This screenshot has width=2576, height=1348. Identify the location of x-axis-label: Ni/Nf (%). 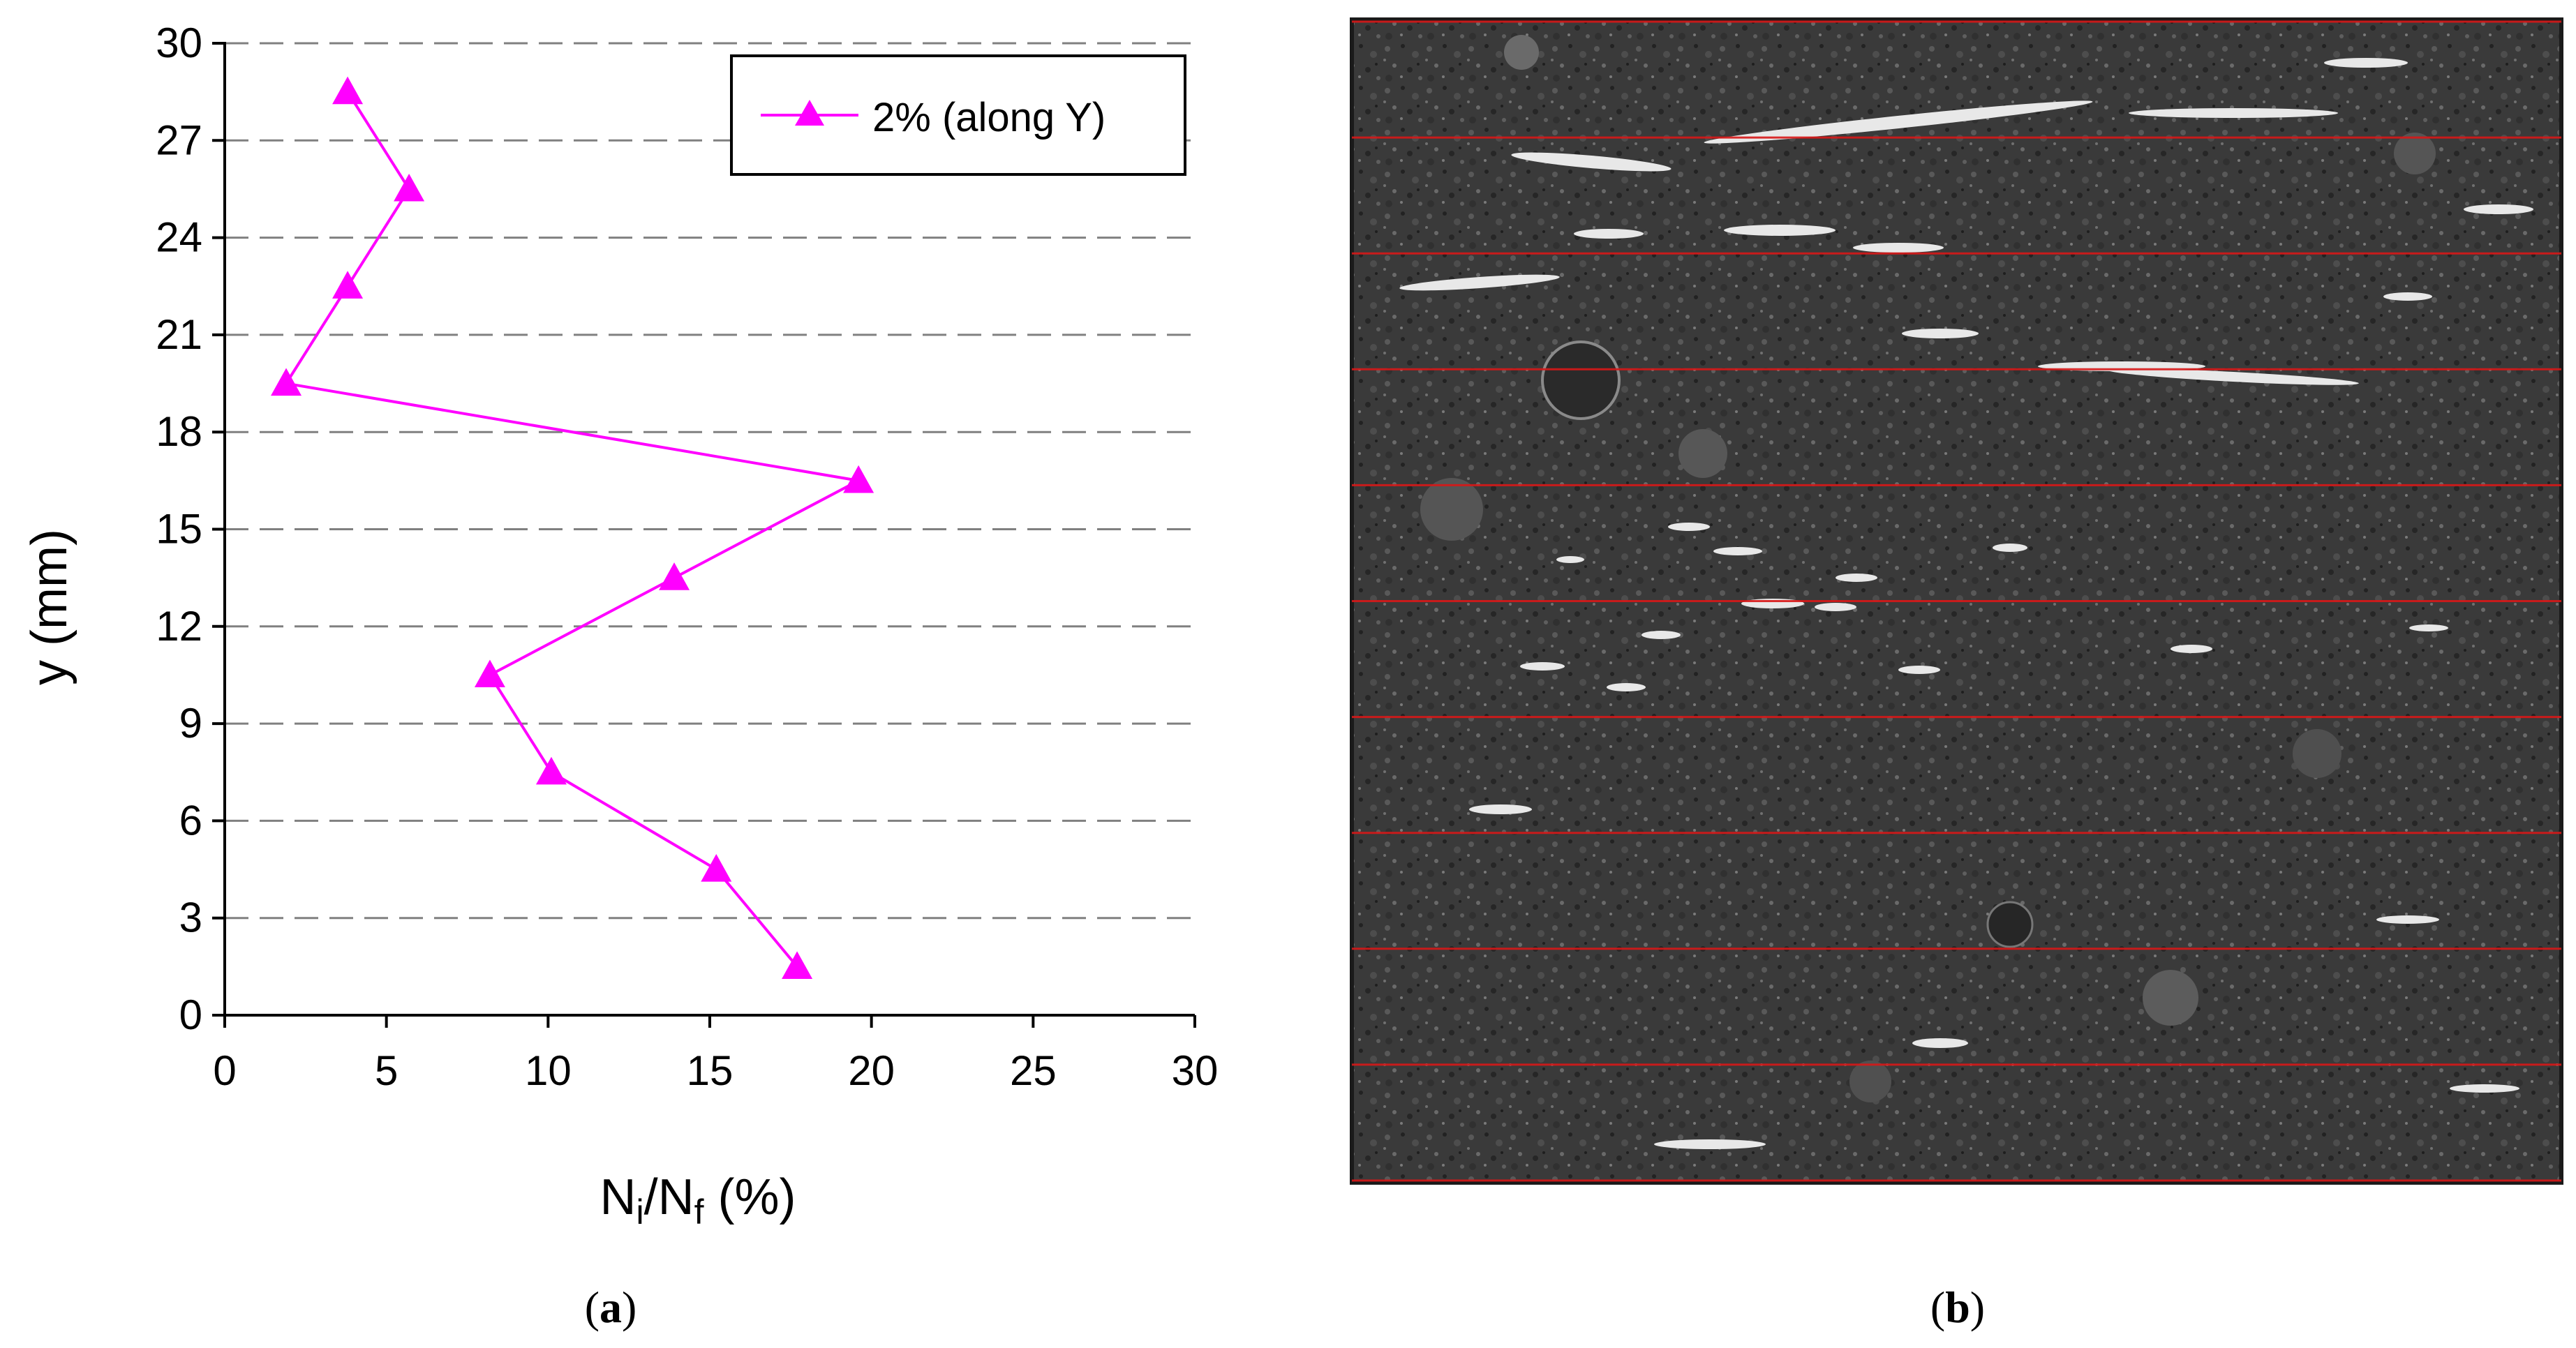
(698, 1200).